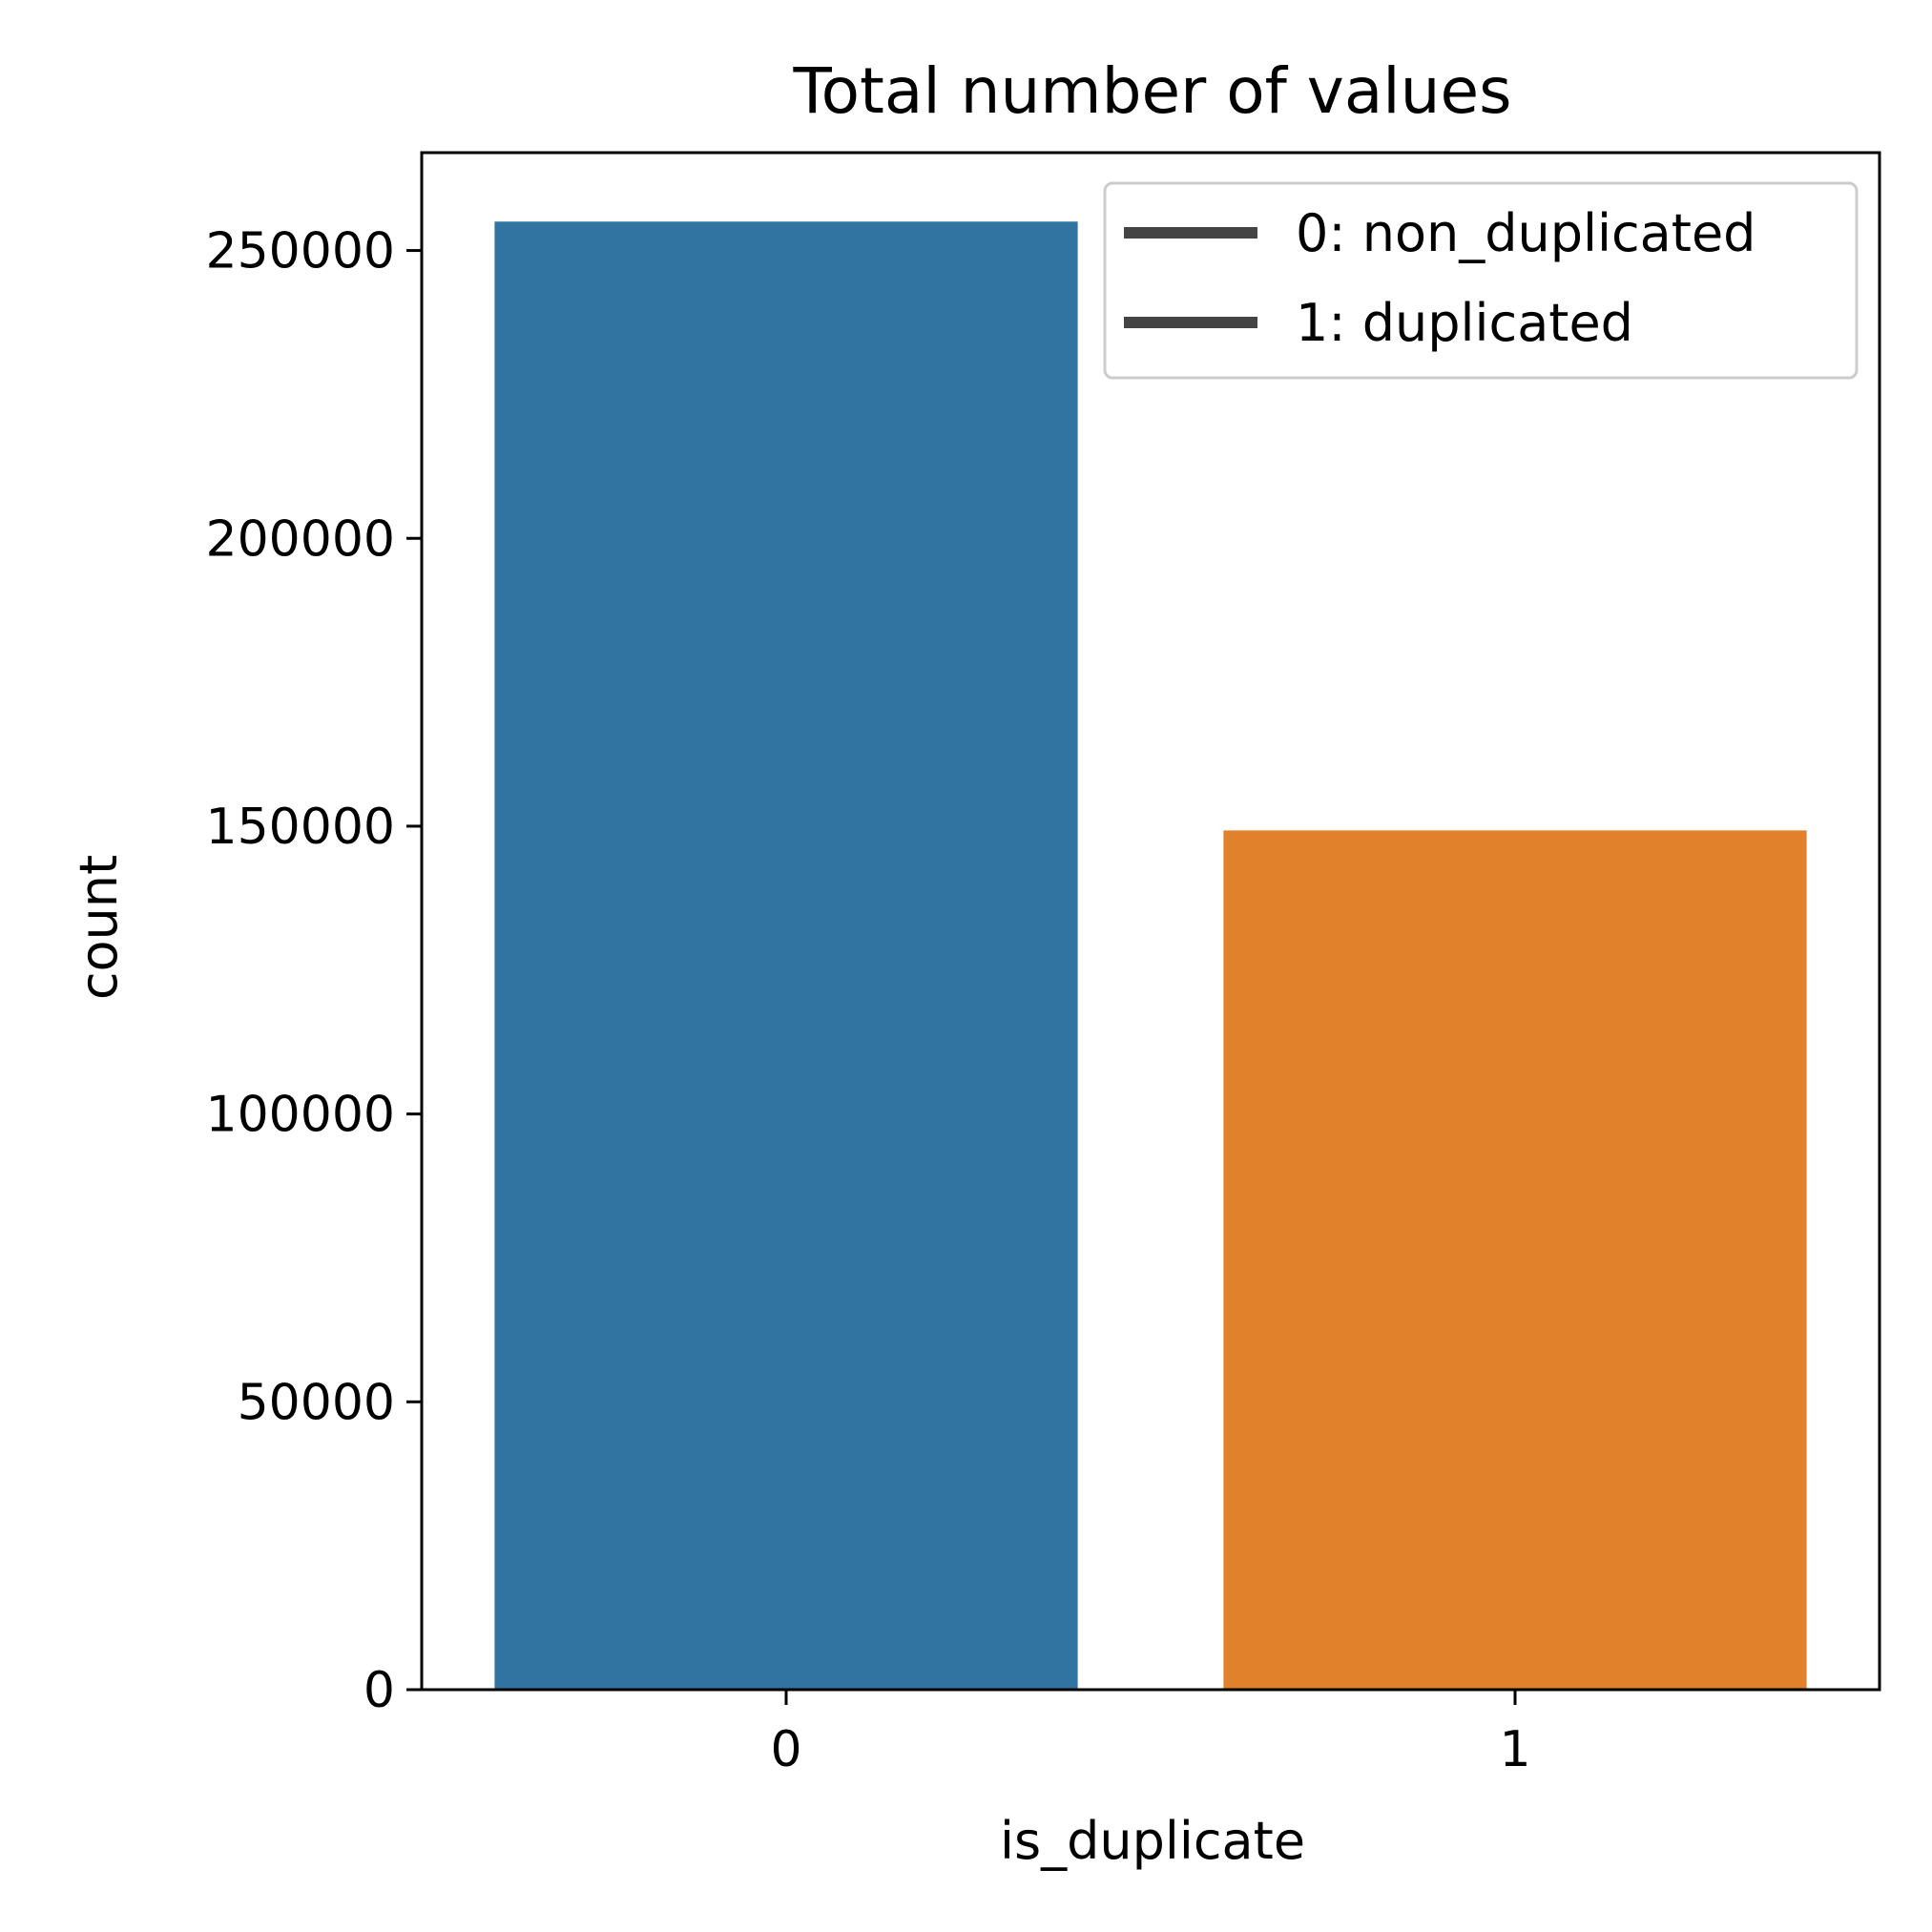 This screenshot has height=1932, width=1932. What do you see at coordinates (300, 827) in the screenshot?
I see `y-tick-label: 150000` at bounding box center [300, 827].